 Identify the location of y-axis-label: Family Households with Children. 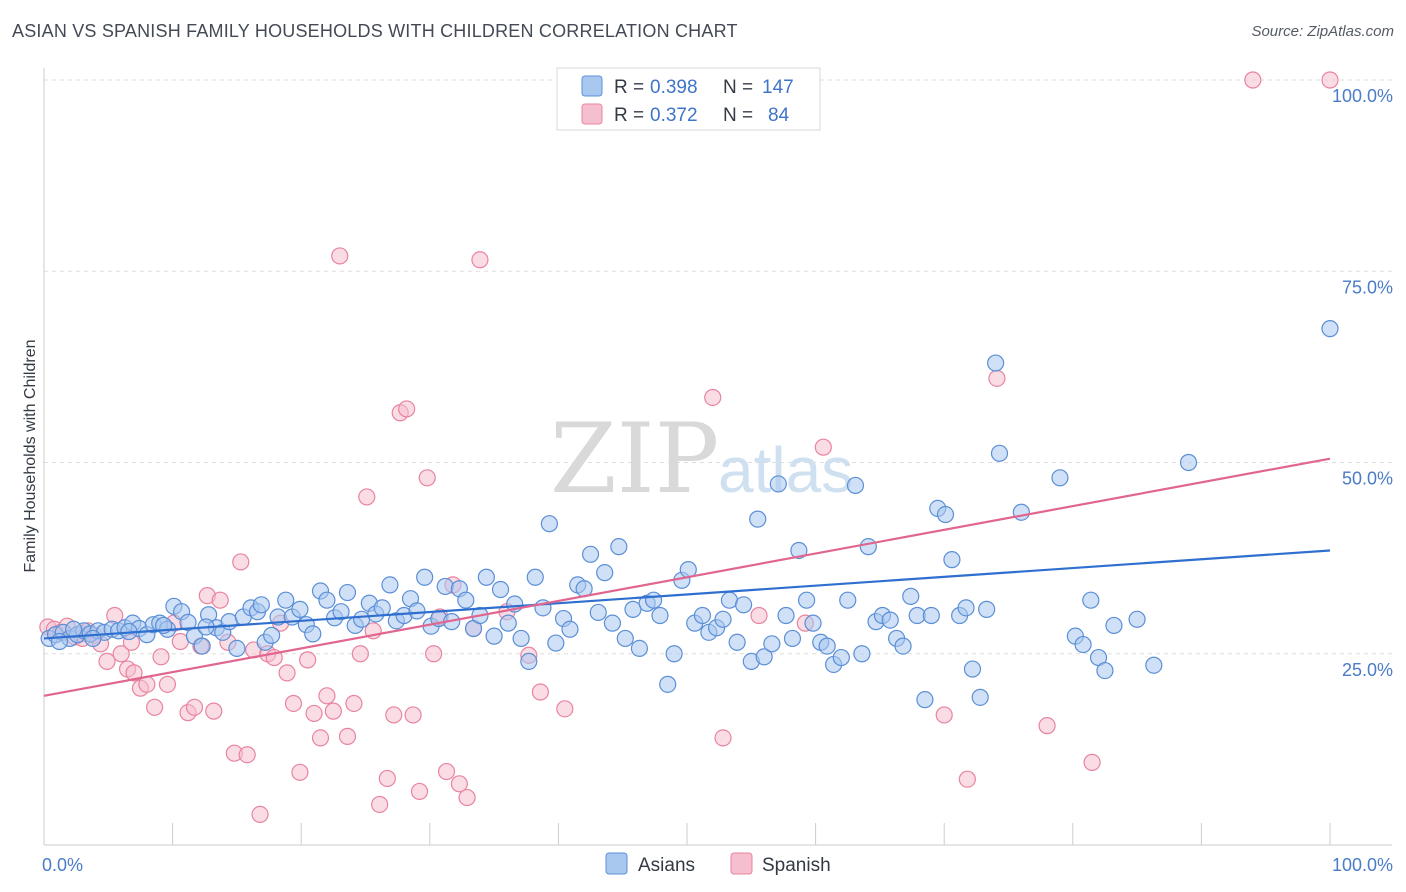
(30, 456).